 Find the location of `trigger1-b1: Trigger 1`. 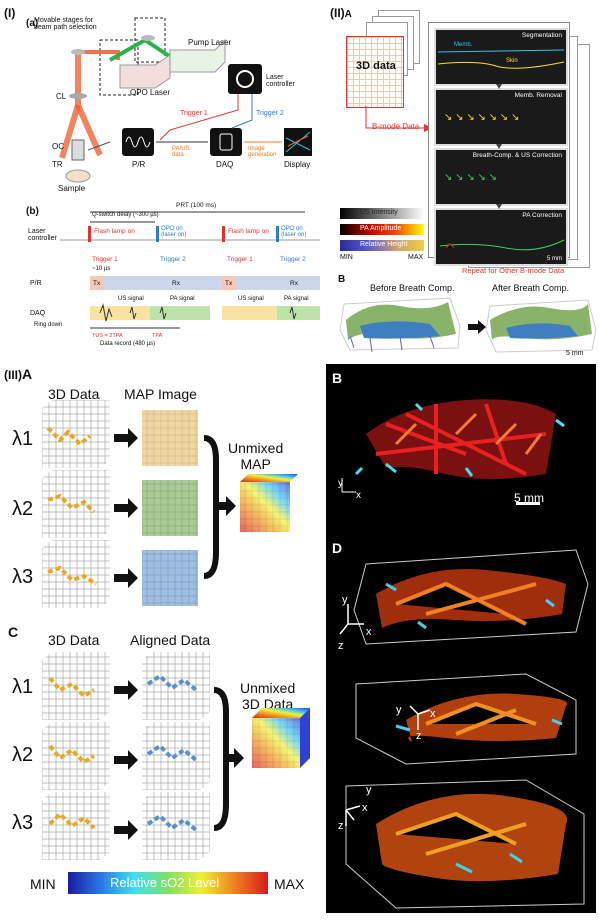

trigger1-b1: Trigger 1 is located at coordinates (105, 259).